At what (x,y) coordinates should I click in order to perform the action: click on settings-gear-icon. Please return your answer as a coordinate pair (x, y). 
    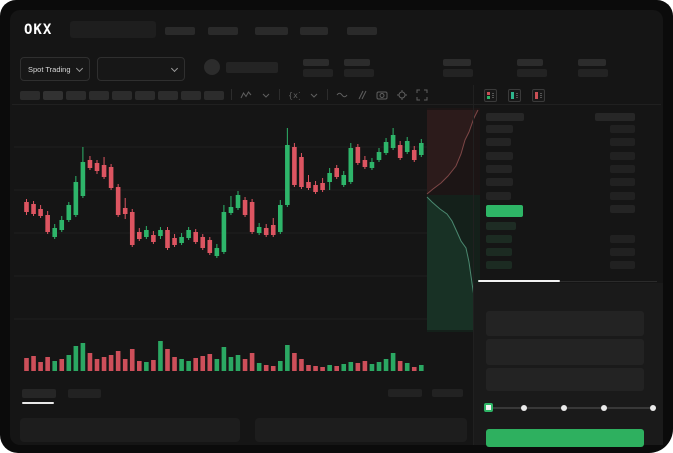
    Looking at the image, I should click on (401, 94).